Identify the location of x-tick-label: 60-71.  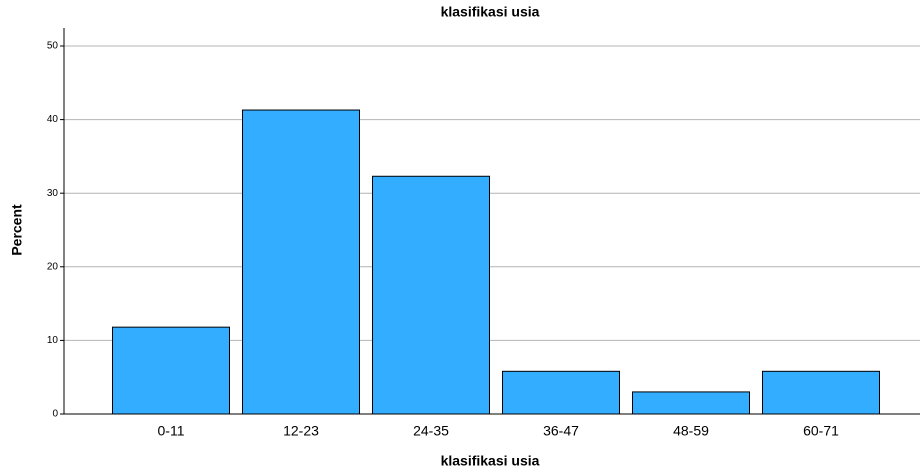
(821, 431).